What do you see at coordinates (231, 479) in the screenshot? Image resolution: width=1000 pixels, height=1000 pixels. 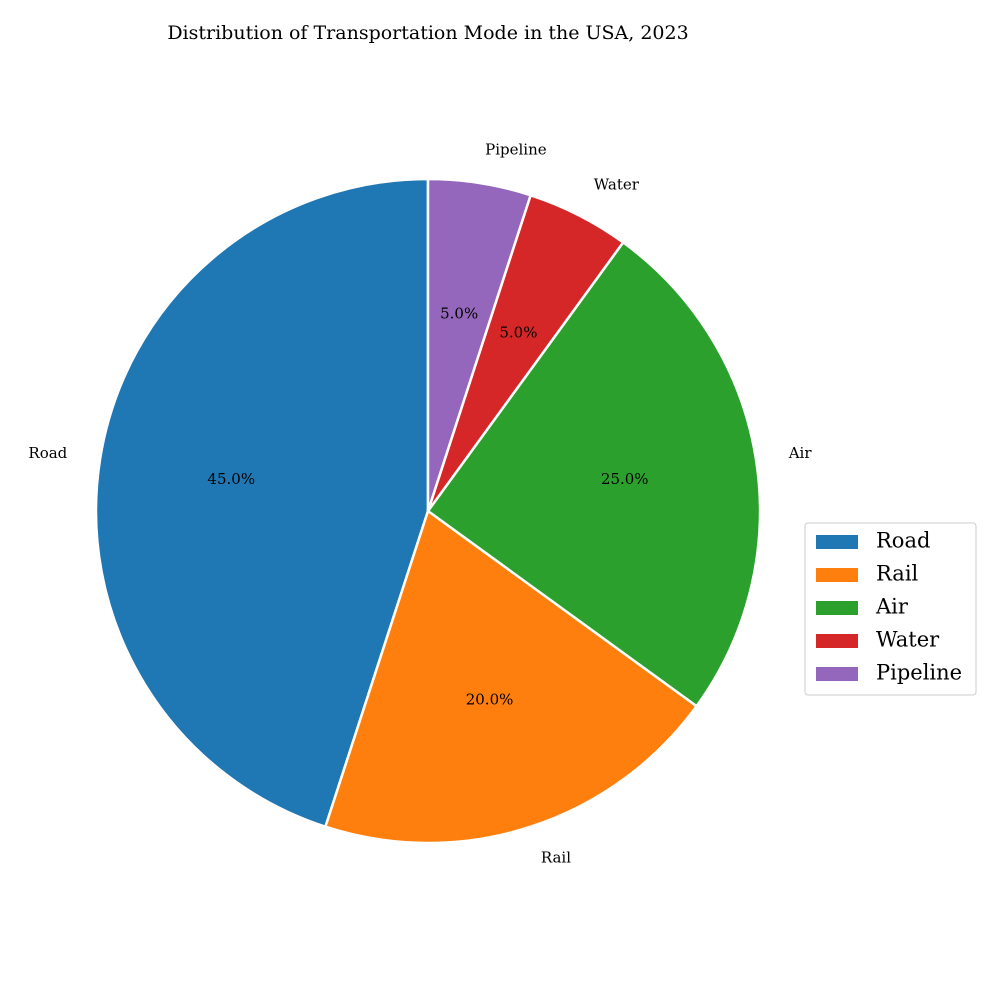 I see `pct-label-road: 45.0%` at bounding box center [231, 479].